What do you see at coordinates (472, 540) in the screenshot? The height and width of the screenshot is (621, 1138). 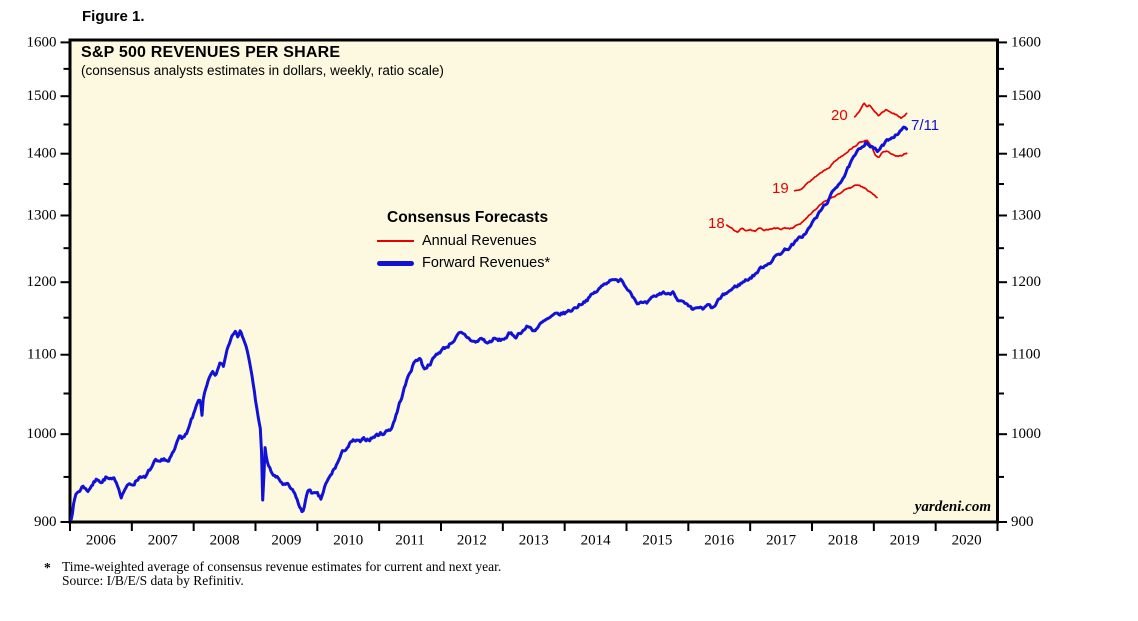 I see `x-year-label: 2012` at bounding box center [472, 540].